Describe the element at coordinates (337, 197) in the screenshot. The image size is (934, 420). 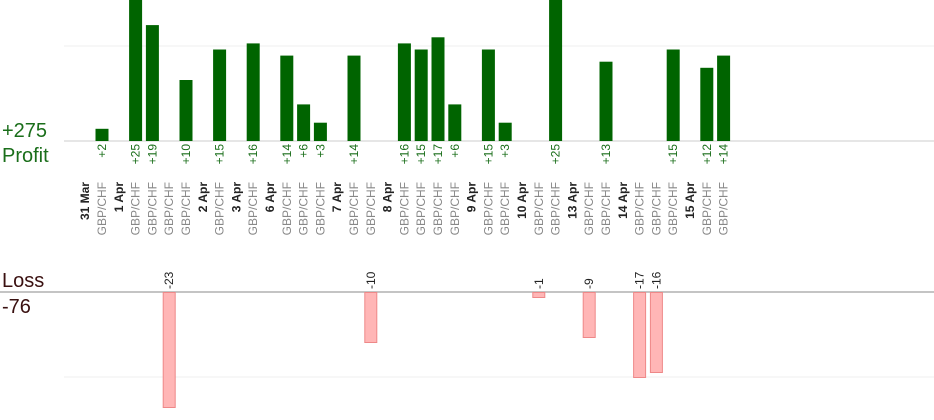
I see `day-label: 7 Apr` at that location.